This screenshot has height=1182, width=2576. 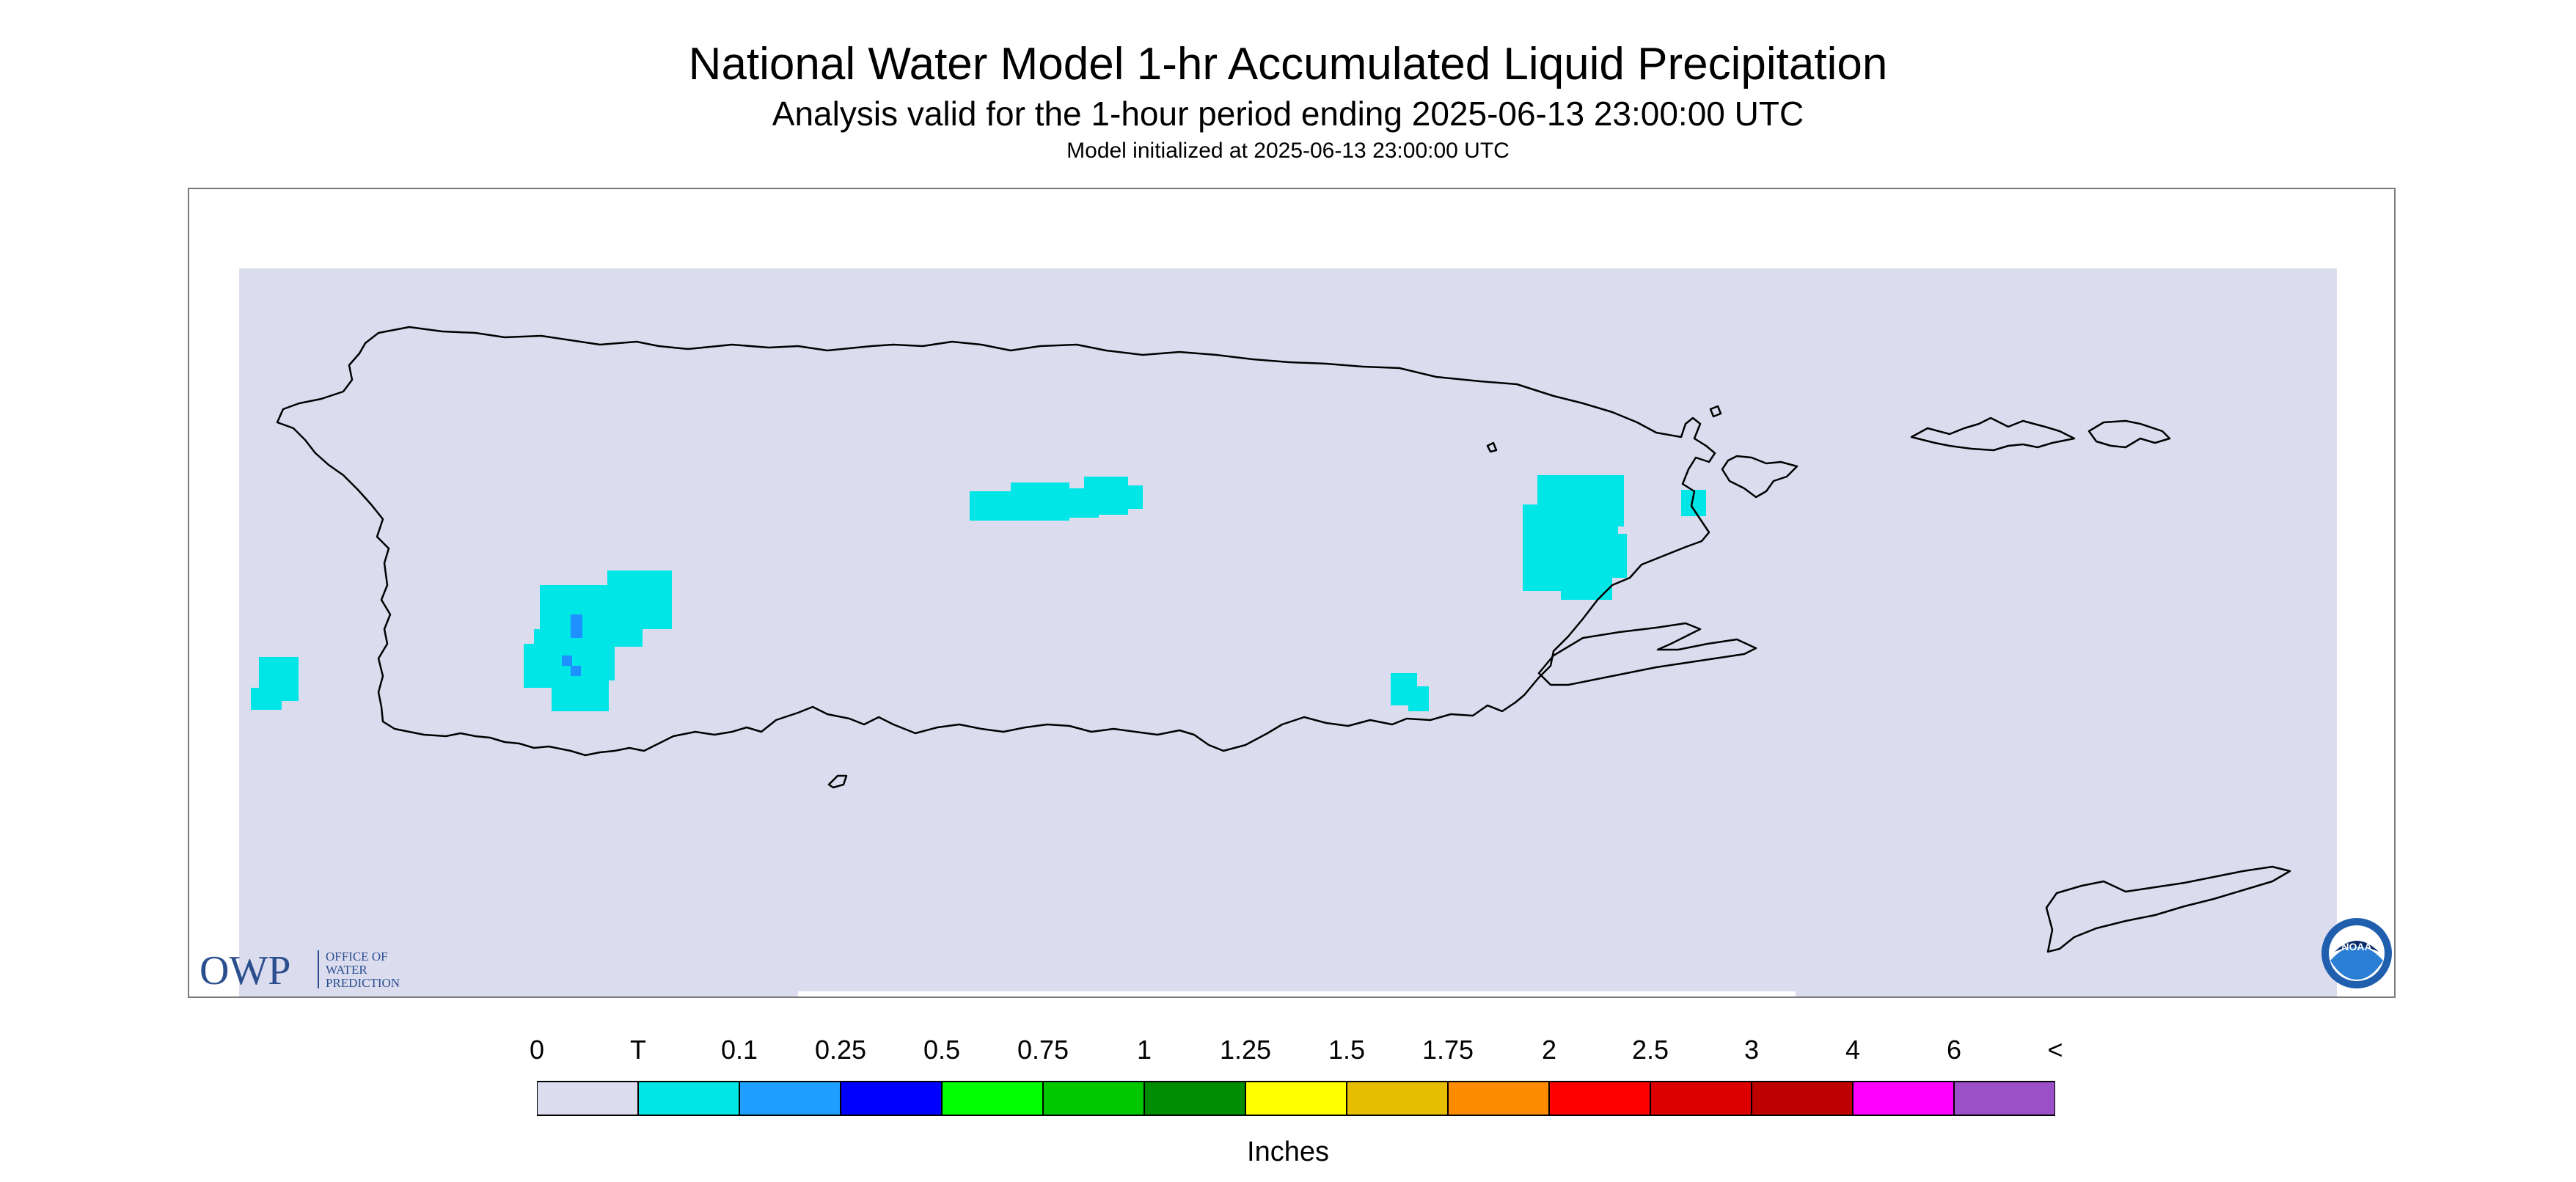 What do you see at coordinates (2055, 1050) in the screenshot?
I see `legend-label: <` at bounding box center [2055, 1050].